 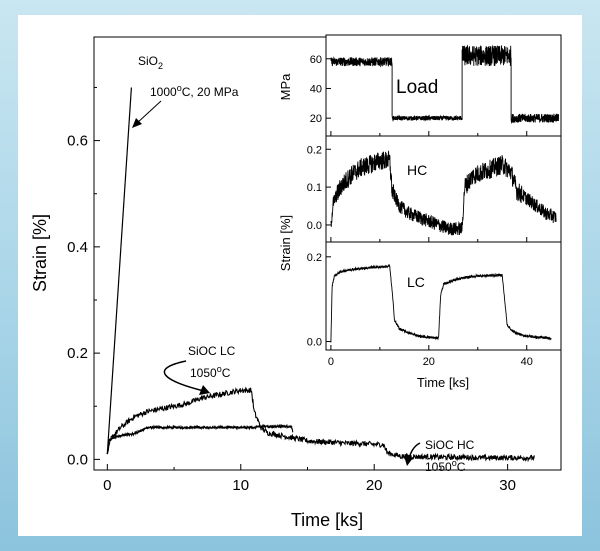 I want to click on y-tick-label-1: 0.2, so click(x=77, y=353).